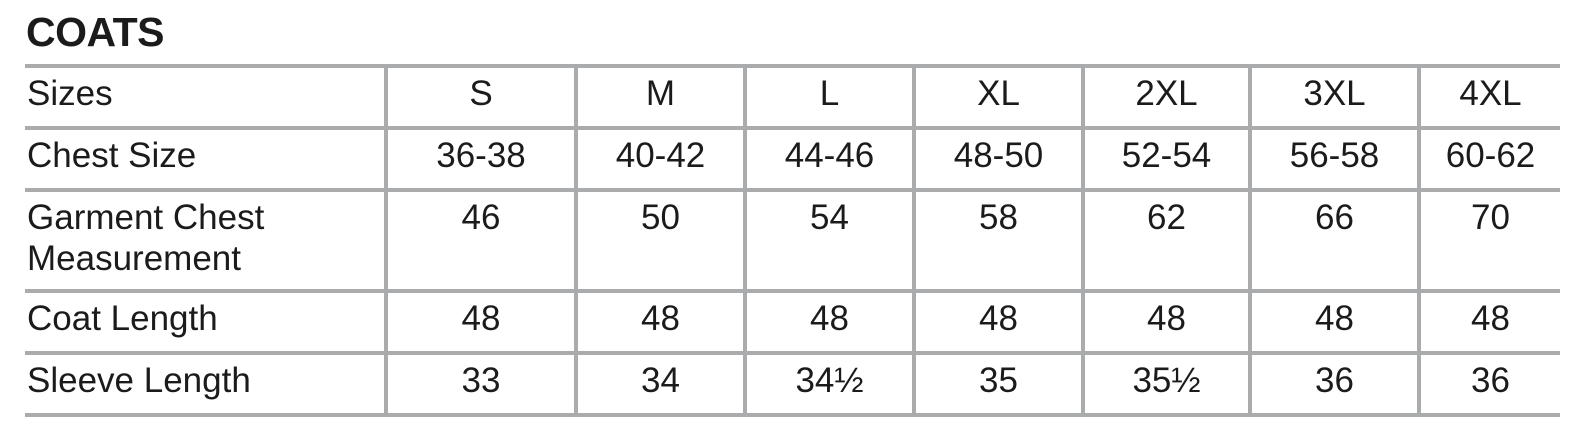 The image size is (1588, 443). I want to click on cell-coat-length-s: 48, so click(481, 321).